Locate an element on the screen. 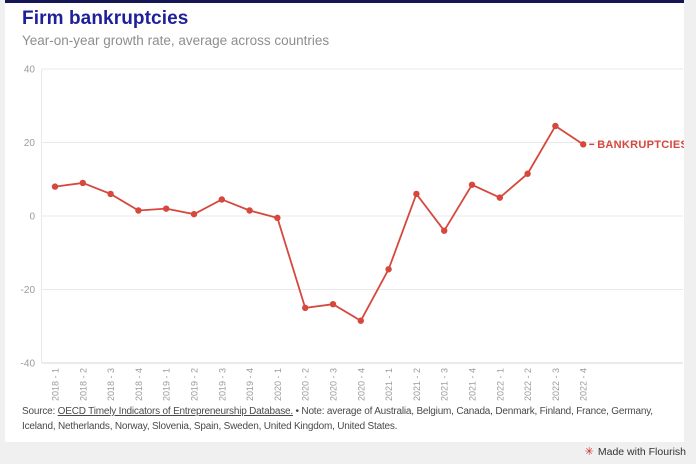 This screenshot has width=696, height=464. x-tick-label: 2019 - 1 is located at coordinates (167, 384).